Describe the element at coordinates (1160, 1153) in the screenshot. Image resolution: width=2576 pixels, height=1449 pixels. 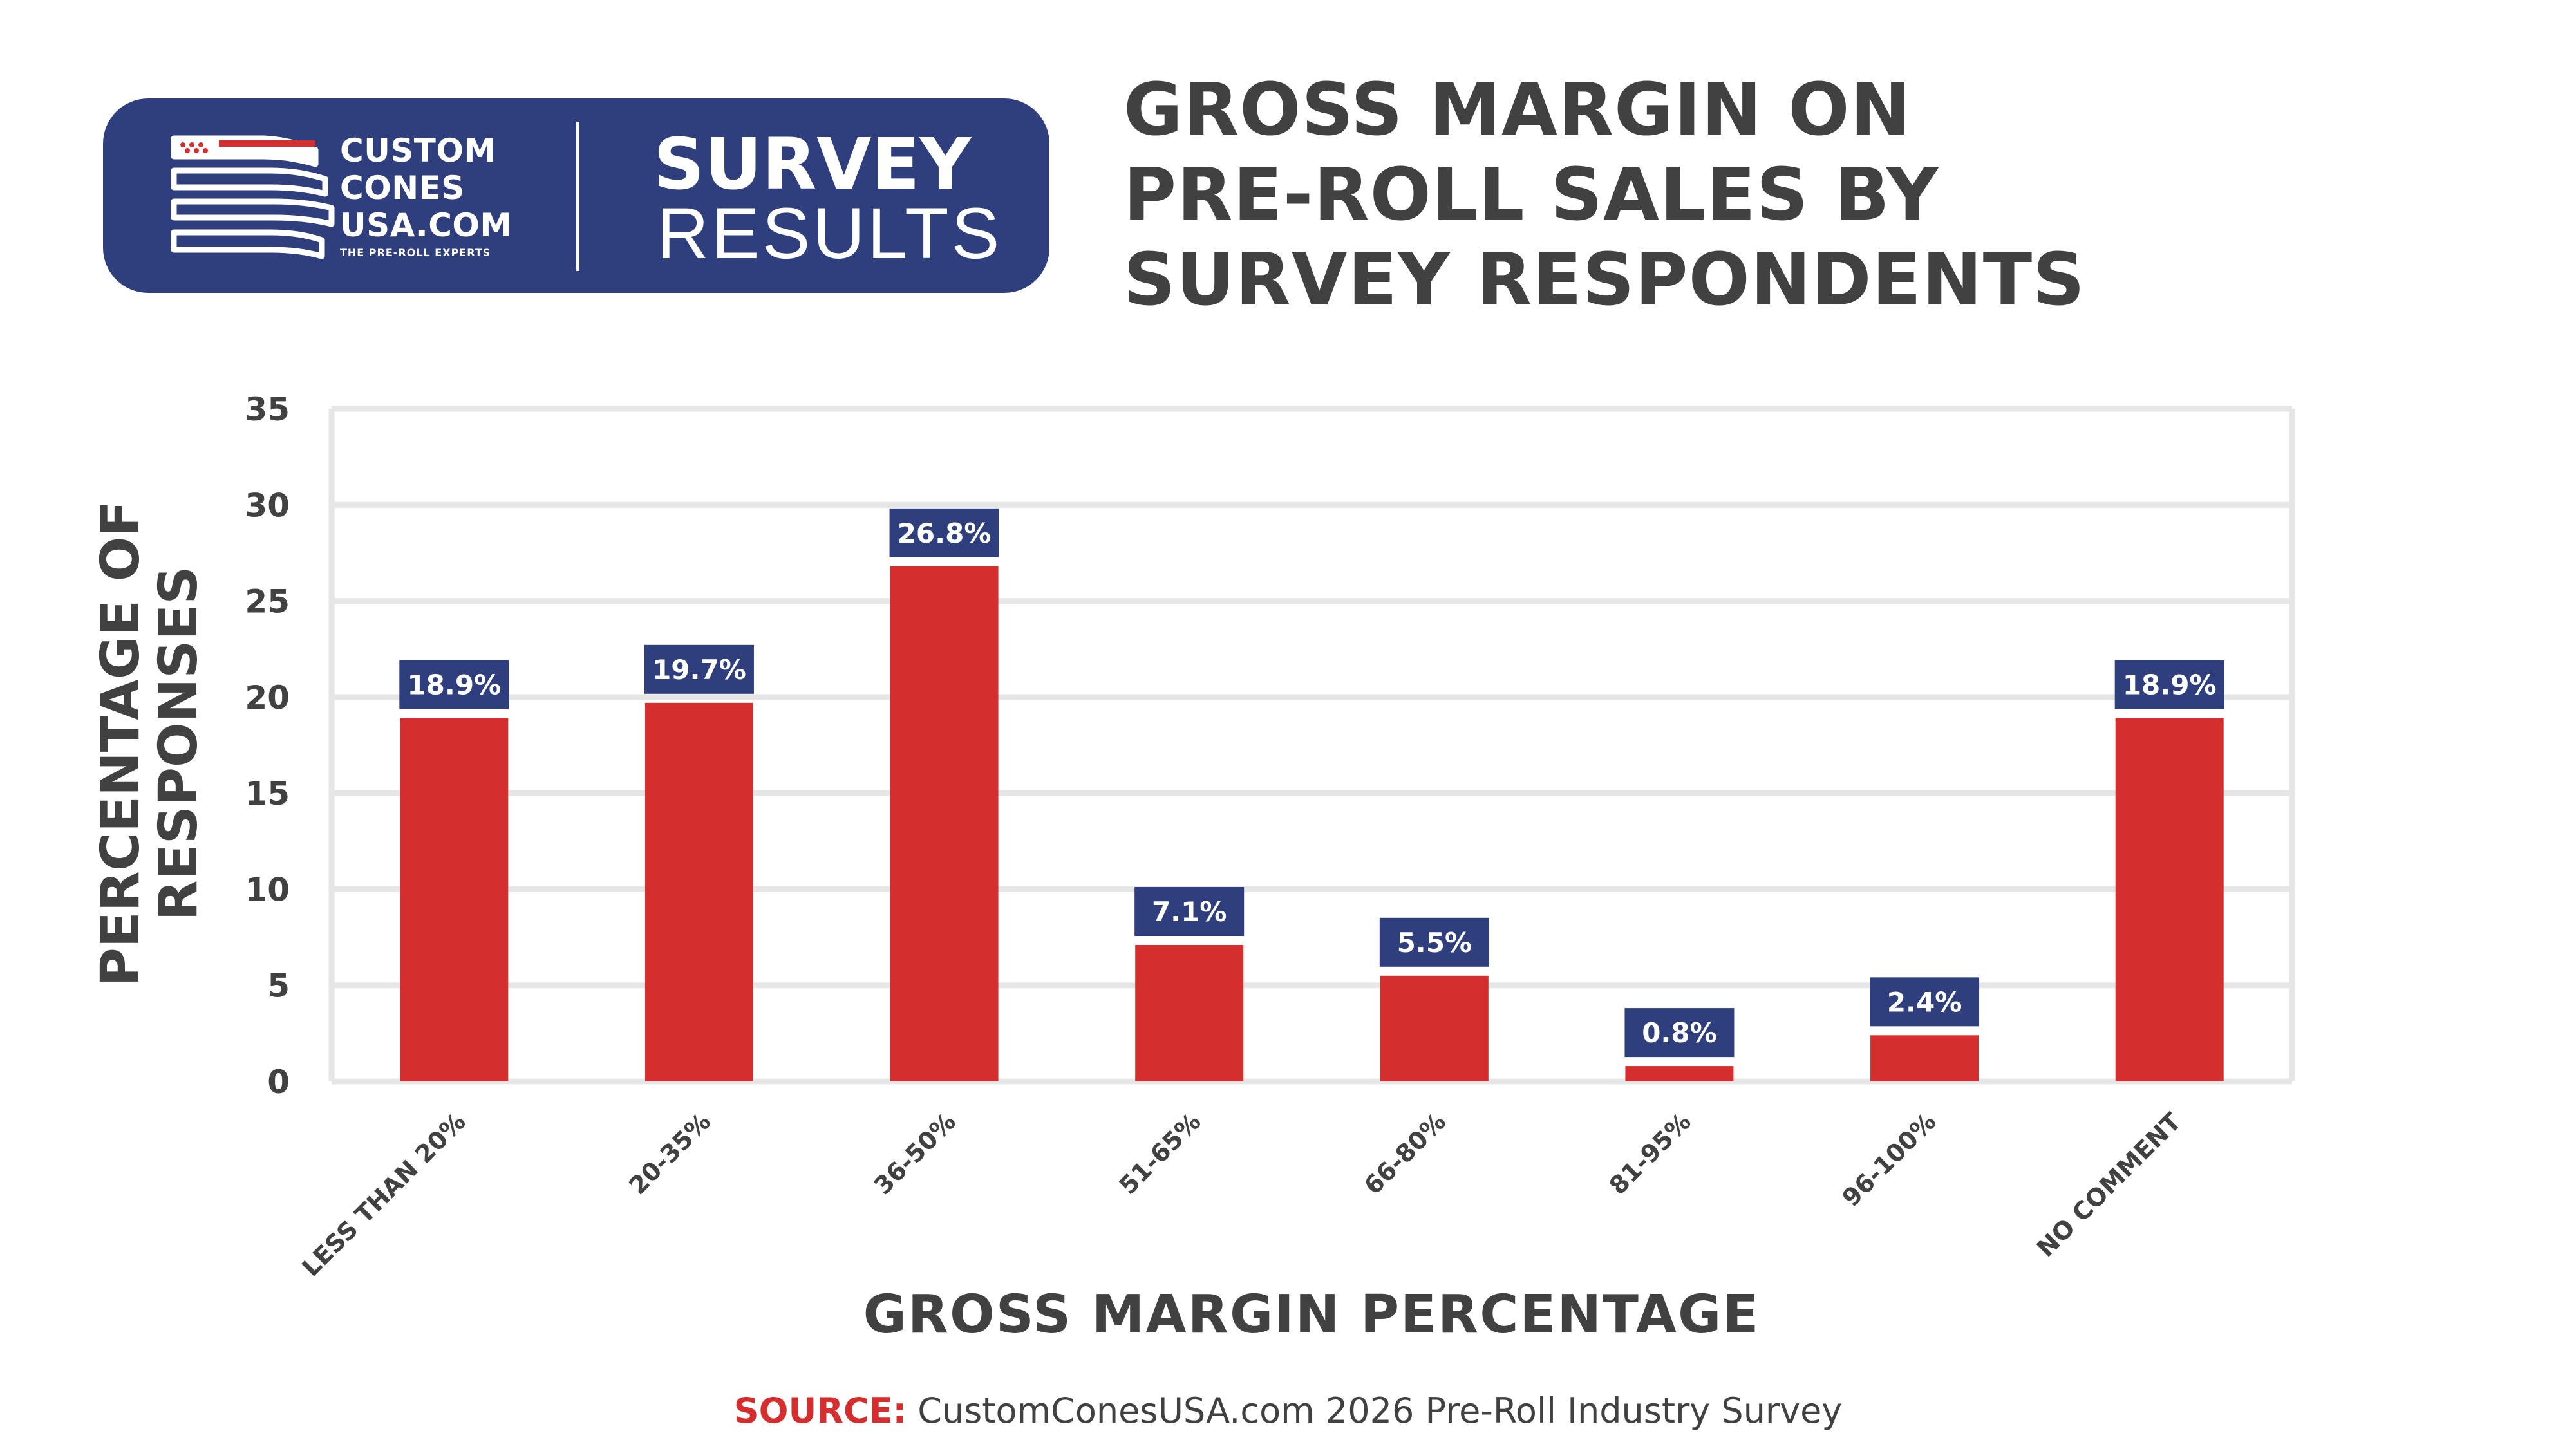
I see `x-tick-label: 51-65%` at that location.